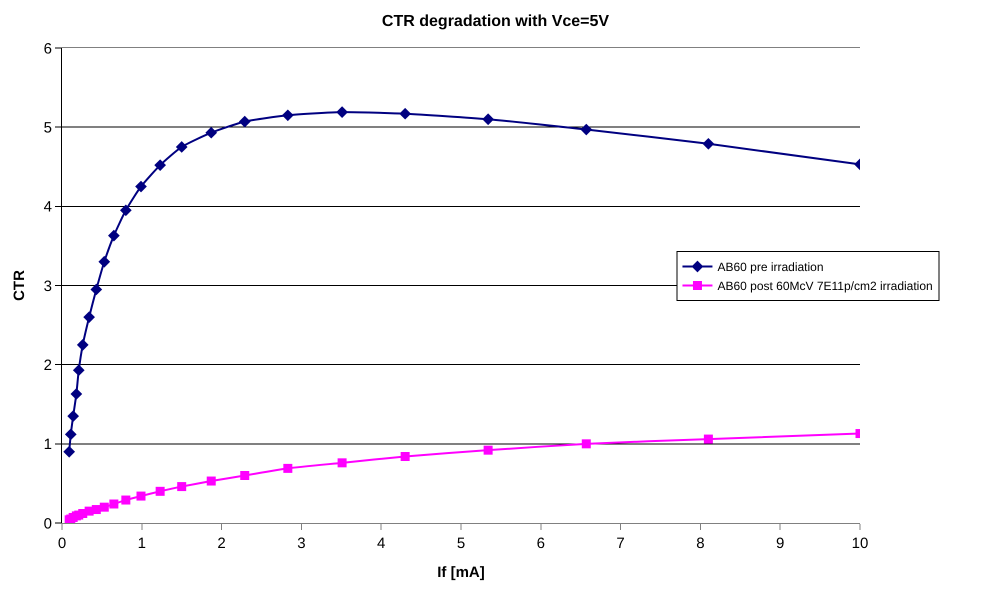 This screenshot has height=592, width=991. What do you see at coordinates (620, 543) in the screenshot?
I see `x-tick-label: 7` at bounding box center [620, 543].